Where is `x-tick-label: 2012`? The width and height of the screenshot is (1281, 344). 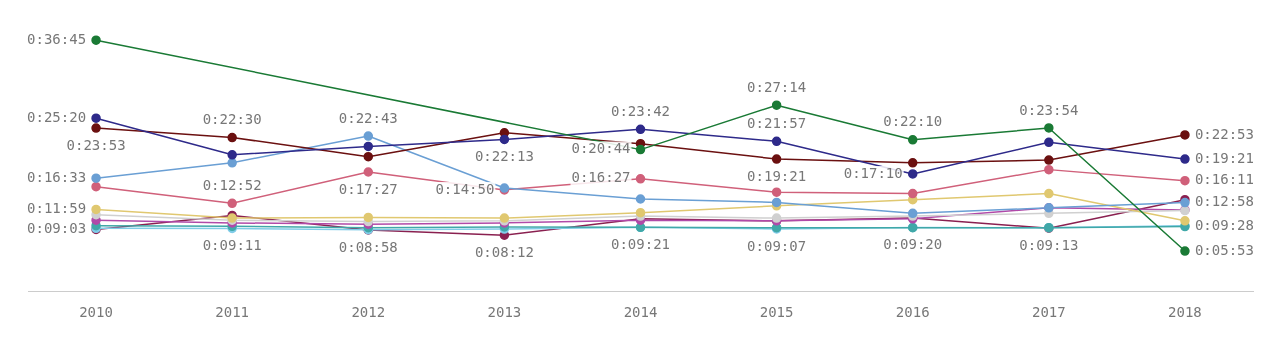
x-tick-label: 2012 is located at coordinates (368, 312).